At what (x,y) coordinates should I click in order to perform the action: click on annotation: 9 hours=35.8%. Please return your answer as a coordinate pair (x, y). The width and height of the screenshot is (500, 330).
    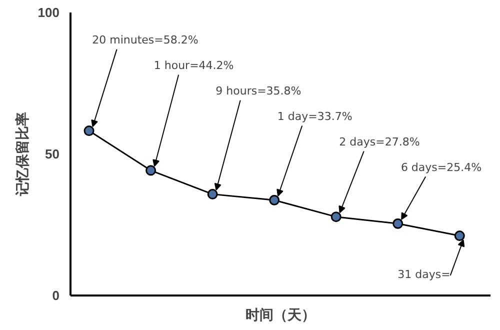
    Looking at the image, I should click on (259, 91).